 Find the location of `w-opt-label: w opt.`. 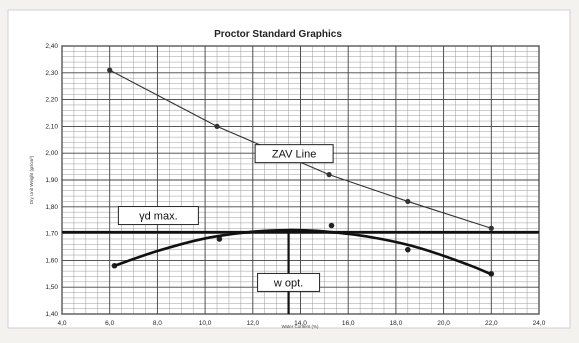

w-opt-label: w opt. is located at coordinates (288, 283).